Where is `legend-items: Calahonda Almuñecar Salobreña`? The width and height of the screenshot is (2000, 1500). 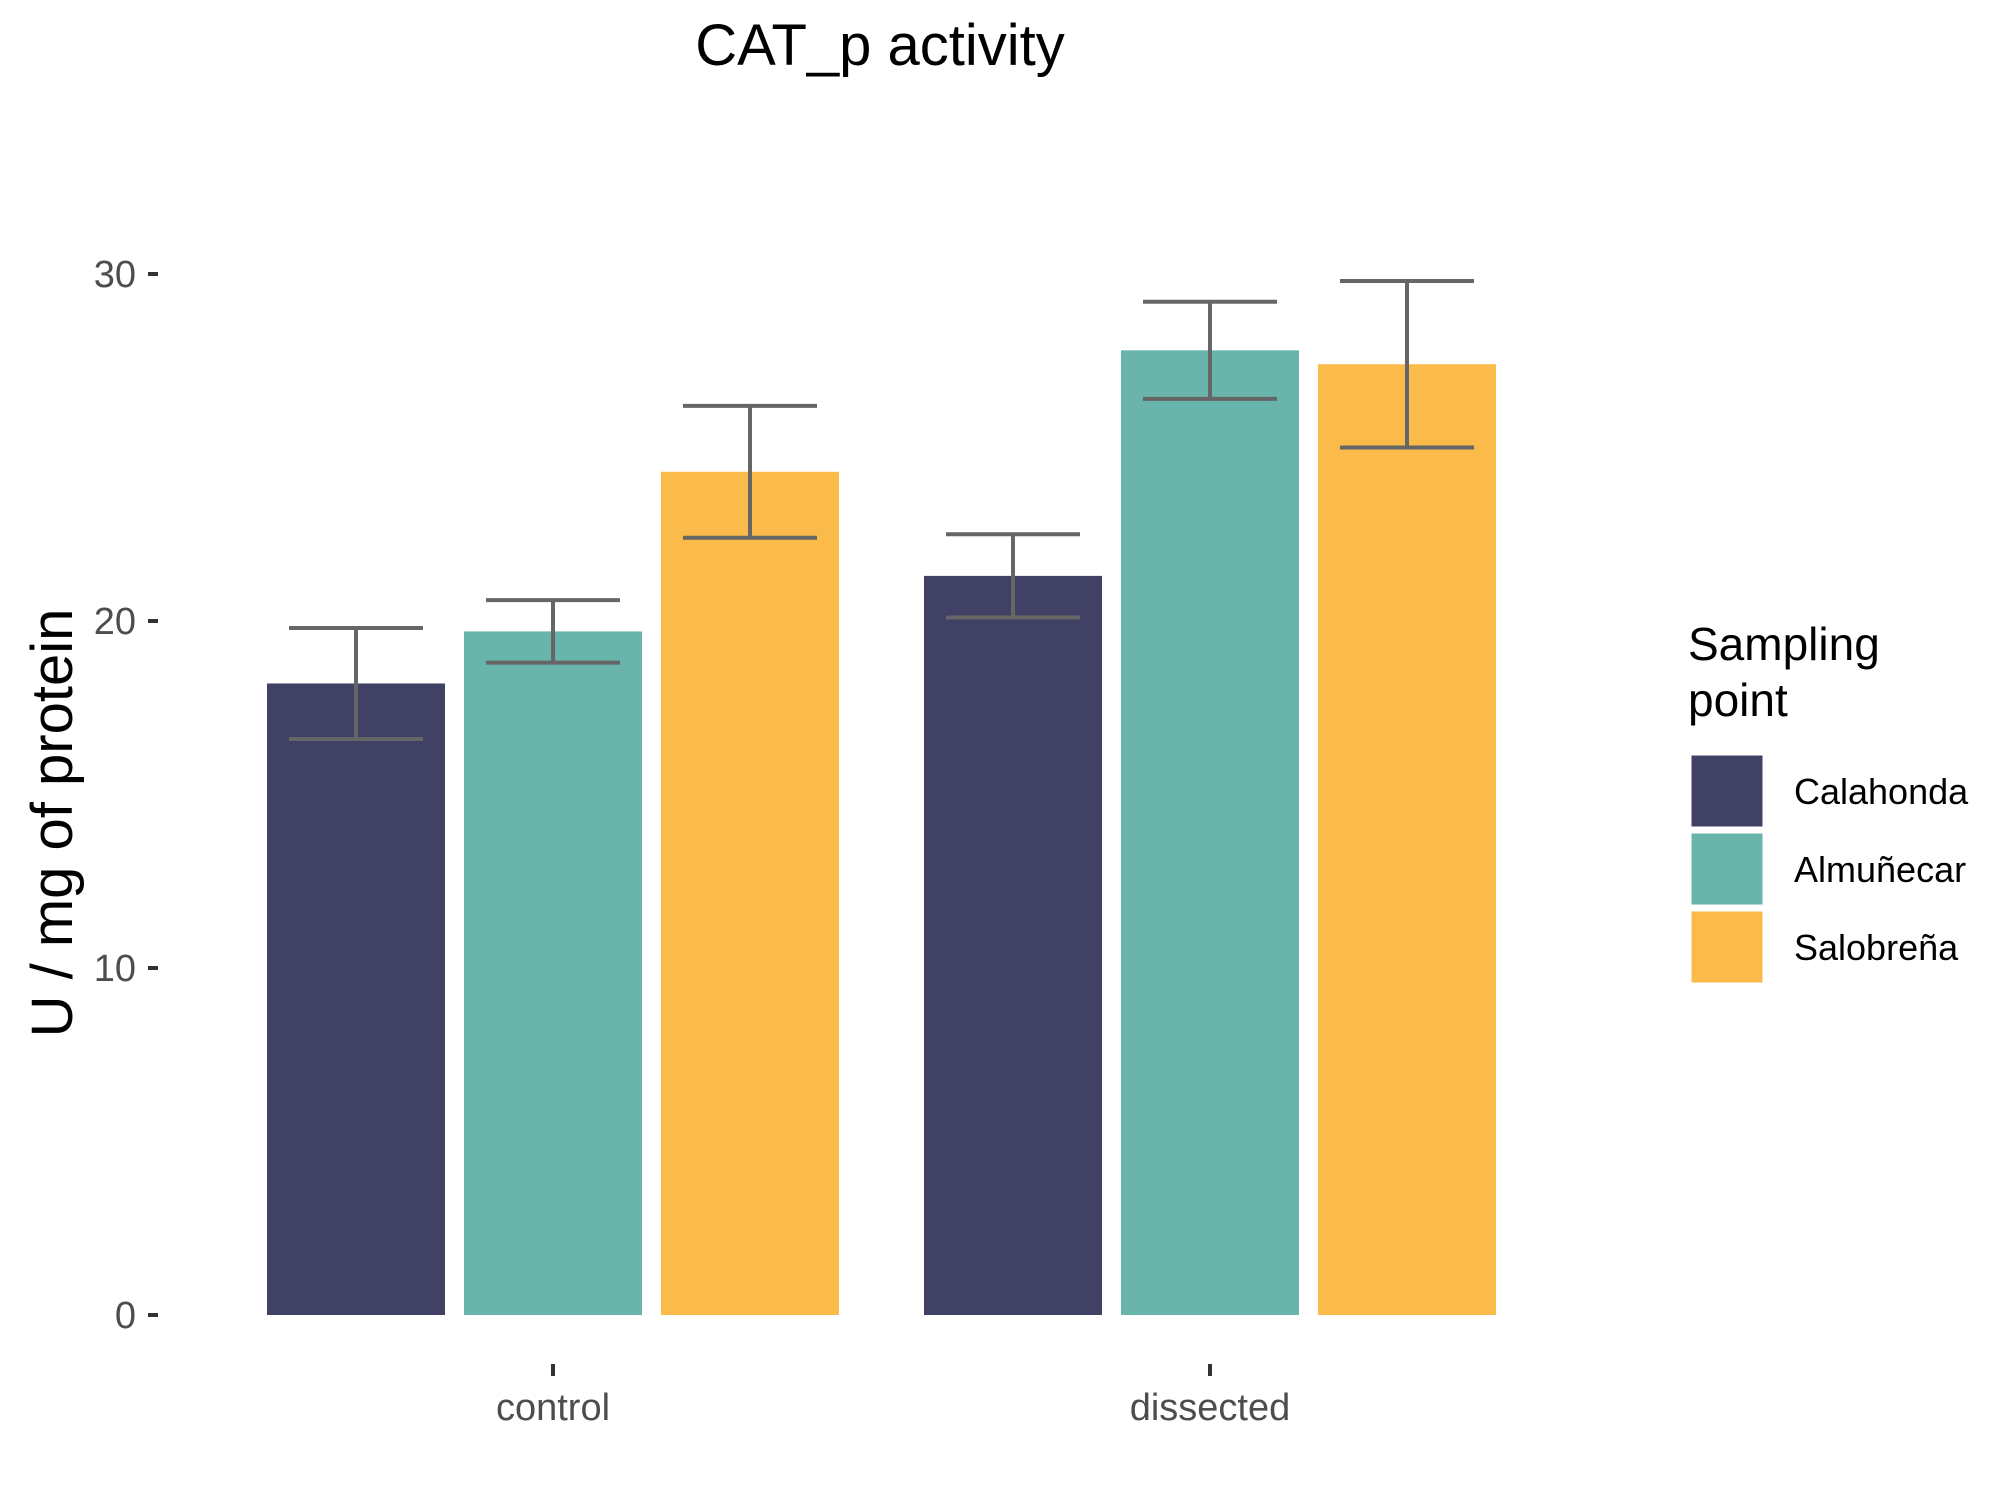
legend-items: Calahonda Almuñecar Salobreña is located at coordinates (1828, 869).